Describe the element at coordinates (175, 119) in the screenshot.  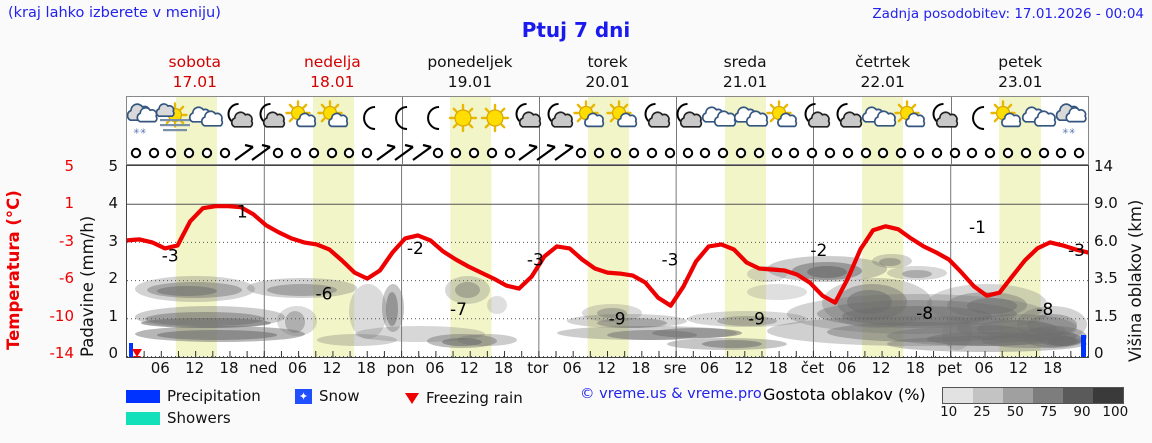
I see `cloud-sun-fog-icon` at that location.